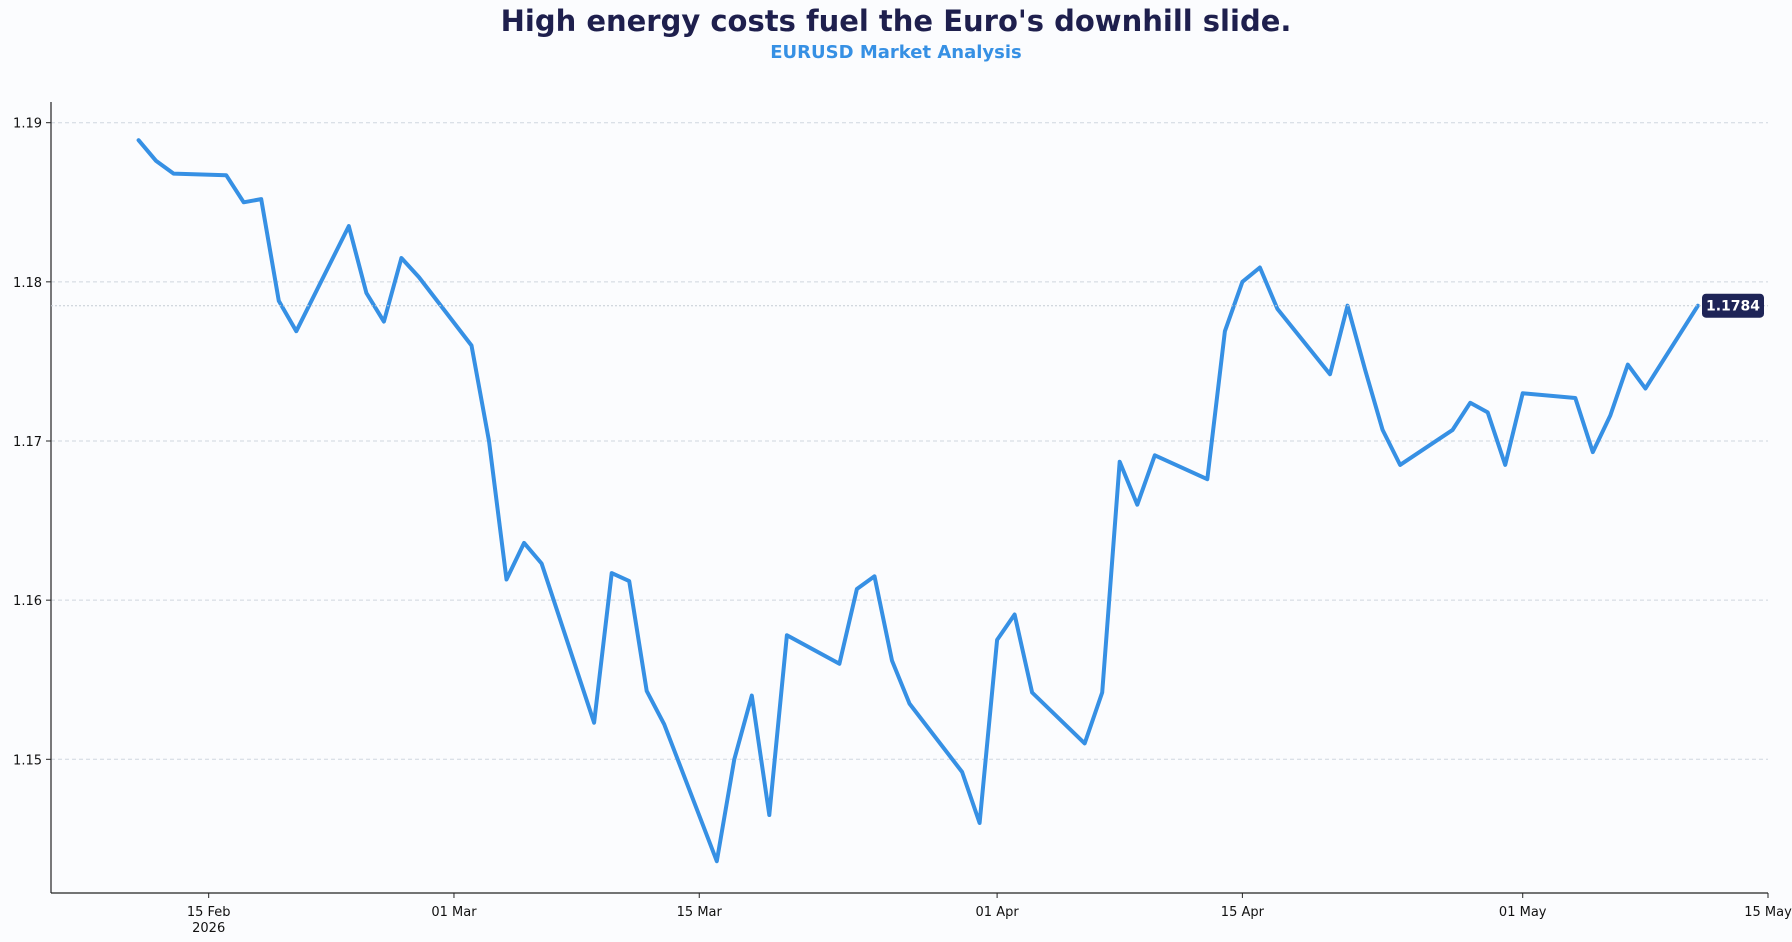 This screenshot has height=942, width=1792. What do you see at coordinates (208, 928) in the screenshot?
I see `x-tick-sublabel: 2026` at bounding box center [208, 928].